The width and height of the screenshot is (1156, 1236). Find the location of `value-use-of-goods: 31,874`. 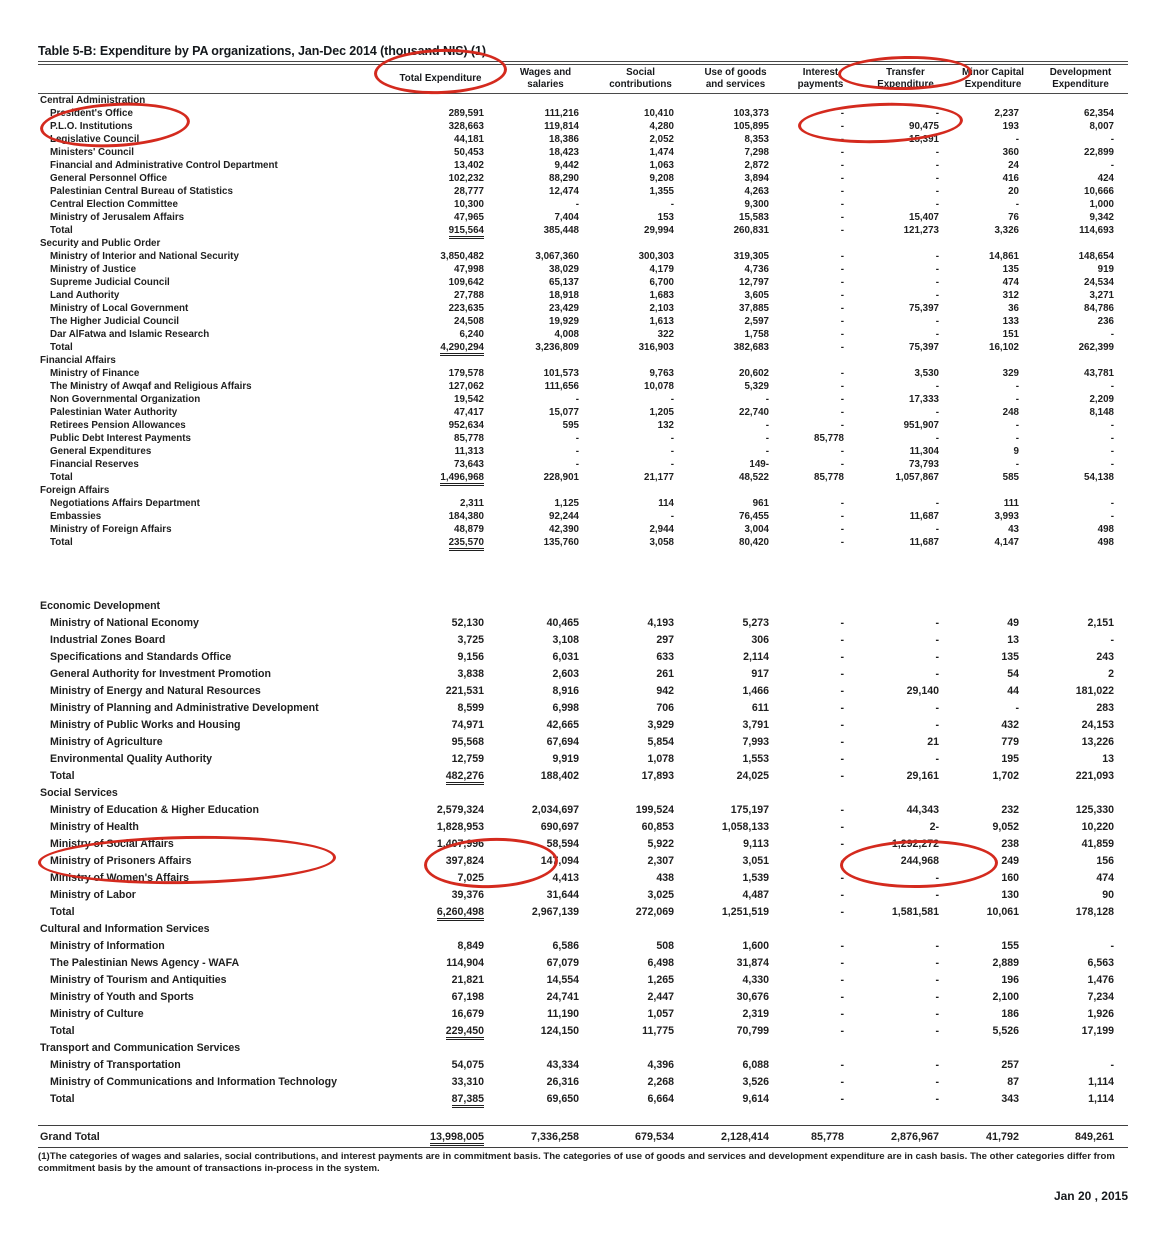

value-use-of-goods: 31,874 is located at coordinates (752, 962).